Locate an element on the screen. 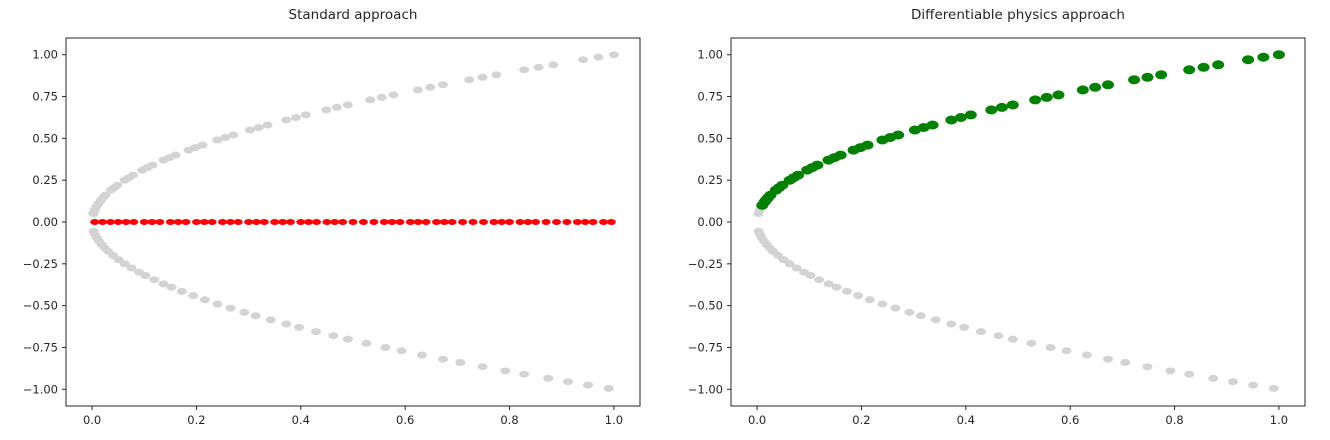 The width and height of the screenshot is (1330, 440). plot-title-differentiable-physics: Differentiable physics approach is located at coordinates (1018, 15).